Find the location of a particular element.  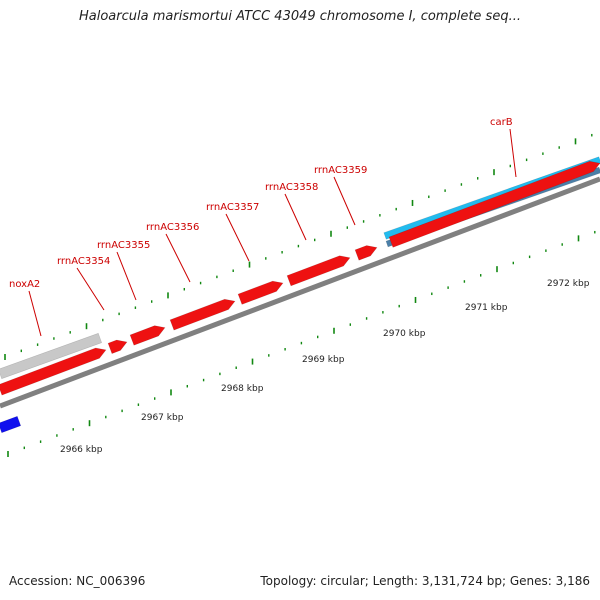

grey-feature is located at coordinates (51, 356).